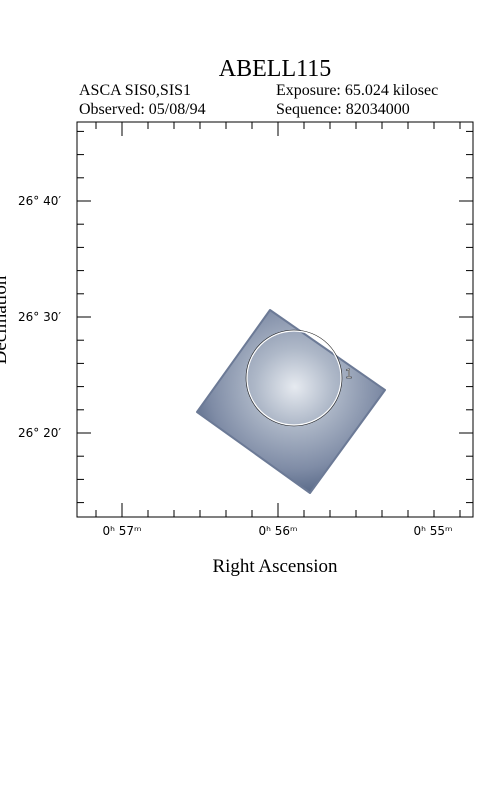  I want to click on y-tick-label: 26° 20′, so click(39, 433).